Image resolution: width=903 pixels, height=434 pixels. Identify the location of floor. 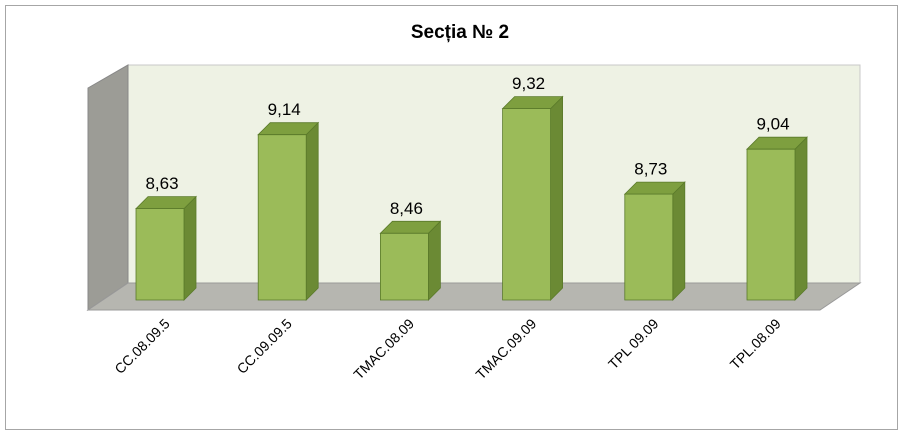
(474, 296).